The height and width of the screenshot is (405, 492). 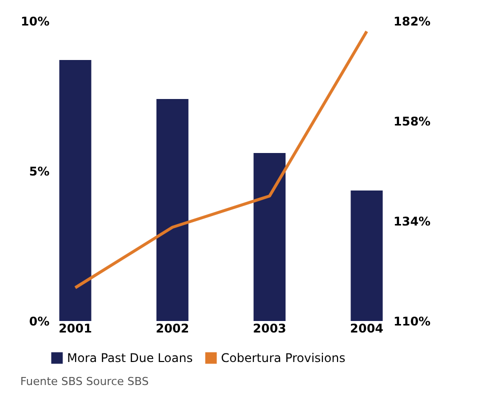 I want to click on x-tick-label: 2001, so click(x=75, y=329).